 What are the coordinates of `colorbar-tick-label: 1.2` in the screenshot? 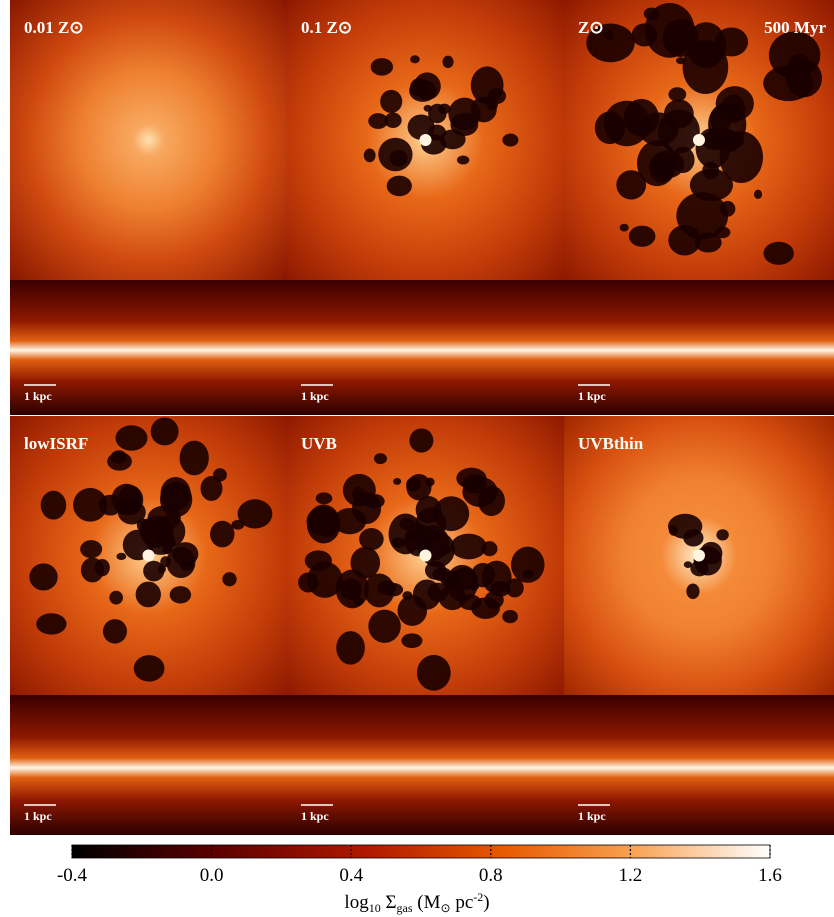 It's located at (631, 875).